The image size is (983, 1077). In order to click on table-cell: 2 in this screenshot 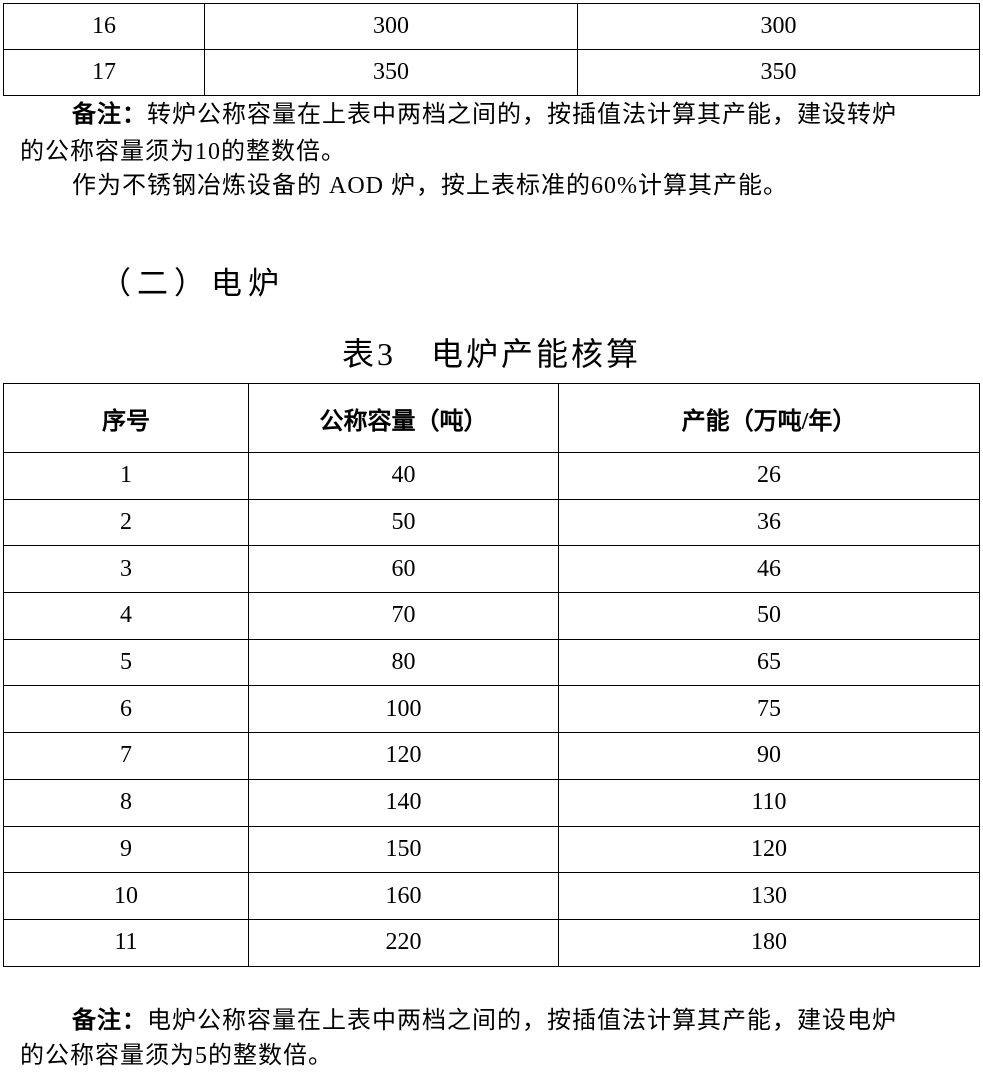, I will do `click(126, 522)`.